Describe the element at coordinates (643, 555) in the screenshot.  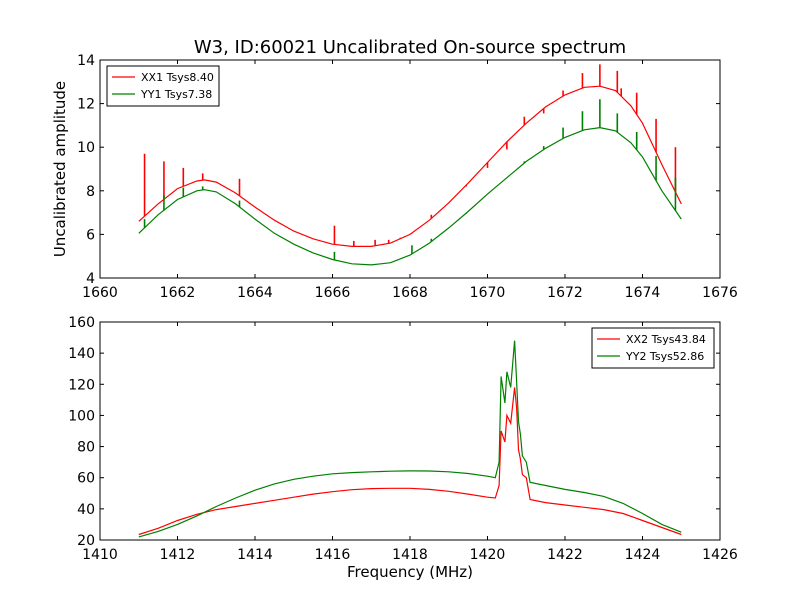
I see `x-tick-label: 1424` at that location.